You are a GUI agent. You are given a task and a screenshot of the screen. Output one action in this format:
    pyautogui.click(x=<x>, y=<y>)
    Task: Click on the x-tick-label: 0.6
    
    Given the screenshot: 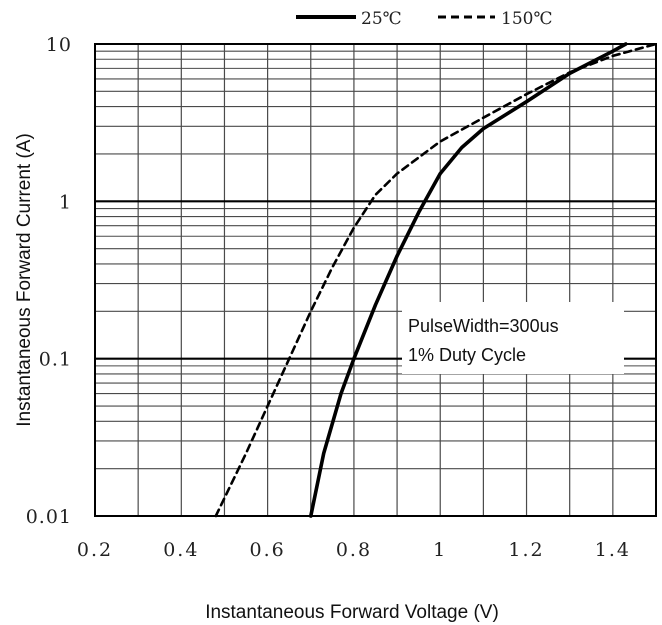 What is the action you would take?
    pyautogui.click(x=268, y=550)
    